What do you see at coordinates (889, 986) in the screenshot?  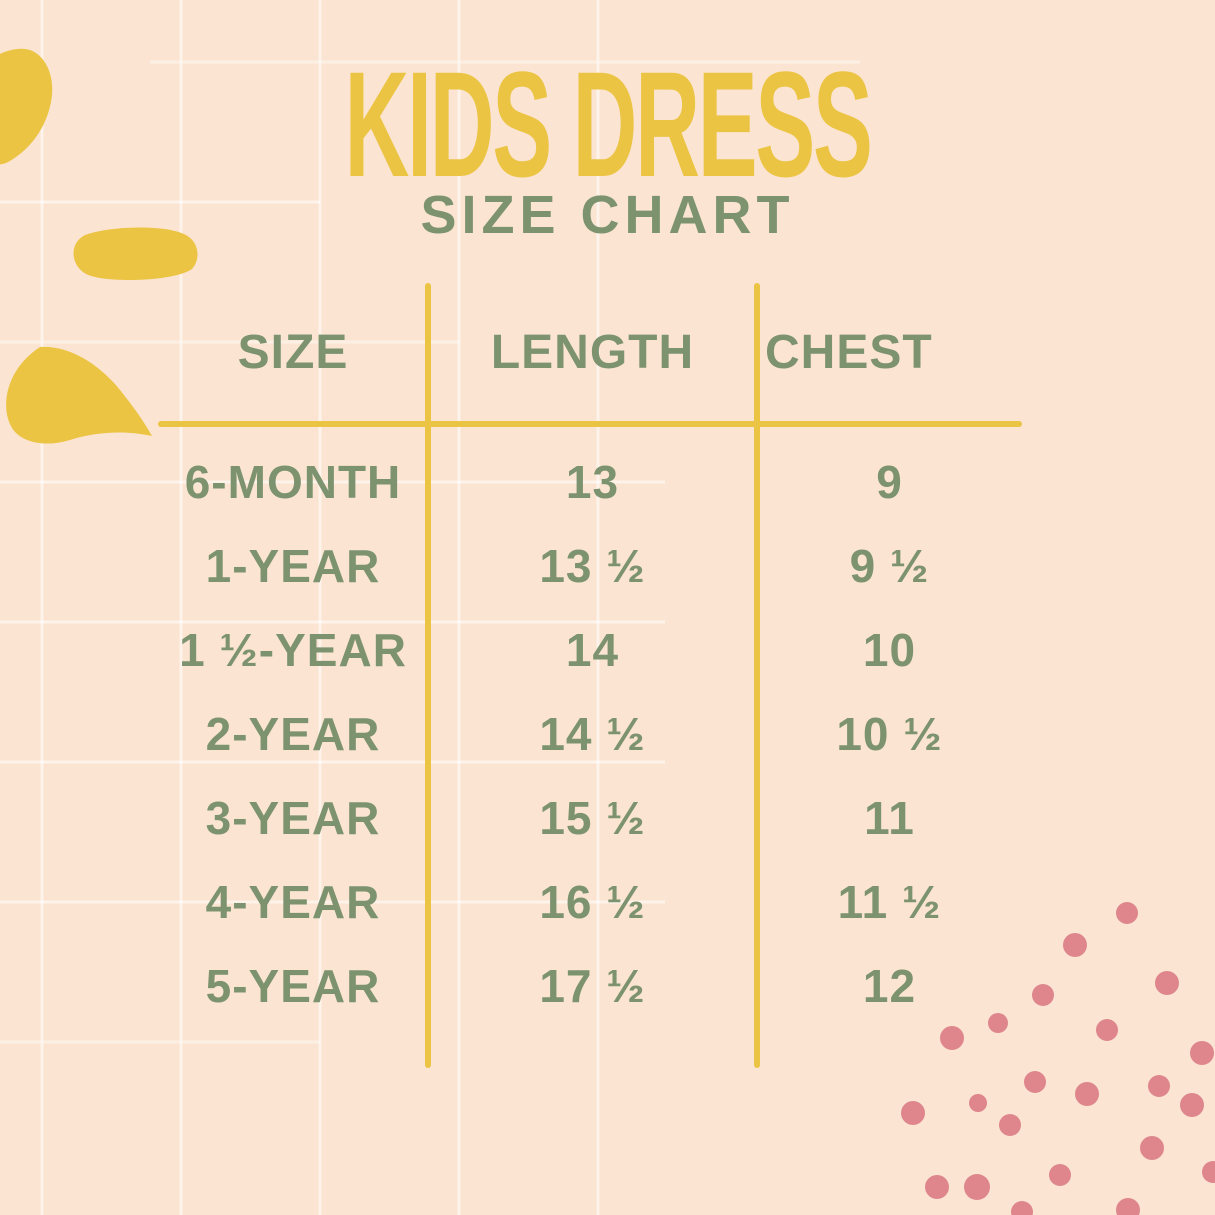 I see `chest-value: 12` at bounding box center [889, 986].